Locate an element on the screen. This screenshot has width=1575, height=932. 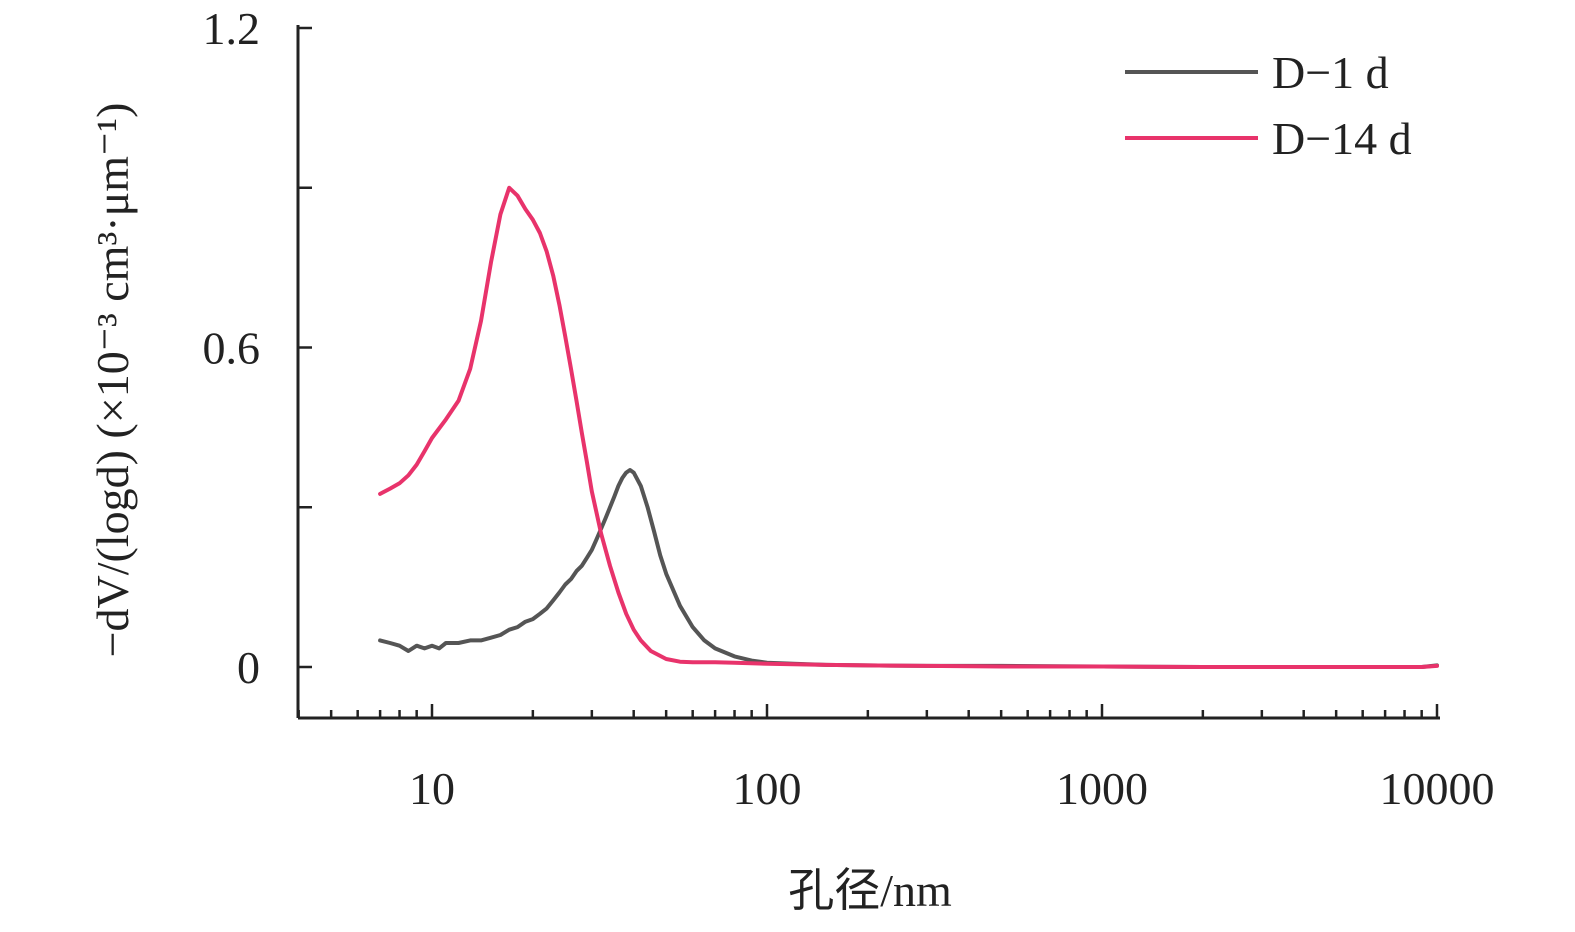
x-ticks: 10 100 1000 10000 is located at coordinates (896, 759).